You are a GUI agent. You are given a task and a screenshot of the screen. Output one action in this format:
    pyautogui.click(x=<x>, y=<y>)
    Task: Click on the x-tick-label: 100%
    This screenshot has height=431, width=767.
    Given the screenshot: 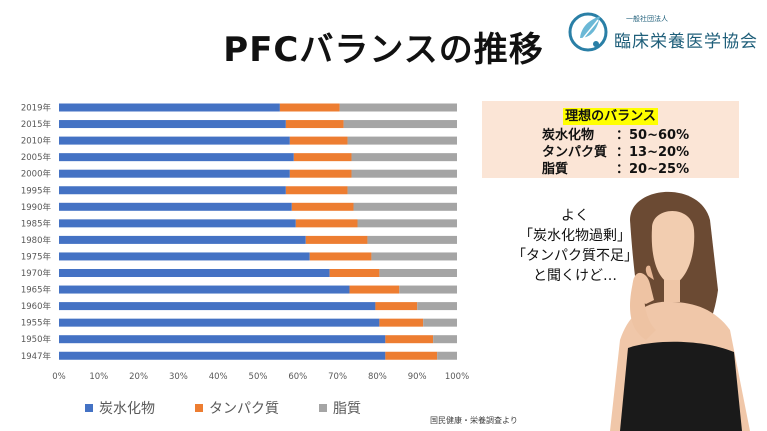 What is the action you would take?
    pyautogui.click(x=457, y=377)
    